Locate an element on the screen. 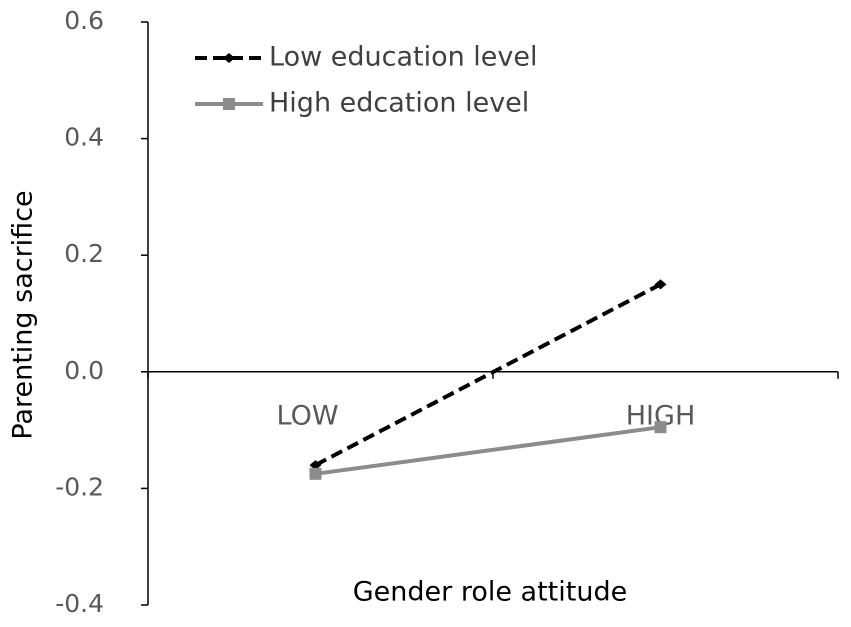  y-tick-label: 0.2 is located at coordinates (84, 253).